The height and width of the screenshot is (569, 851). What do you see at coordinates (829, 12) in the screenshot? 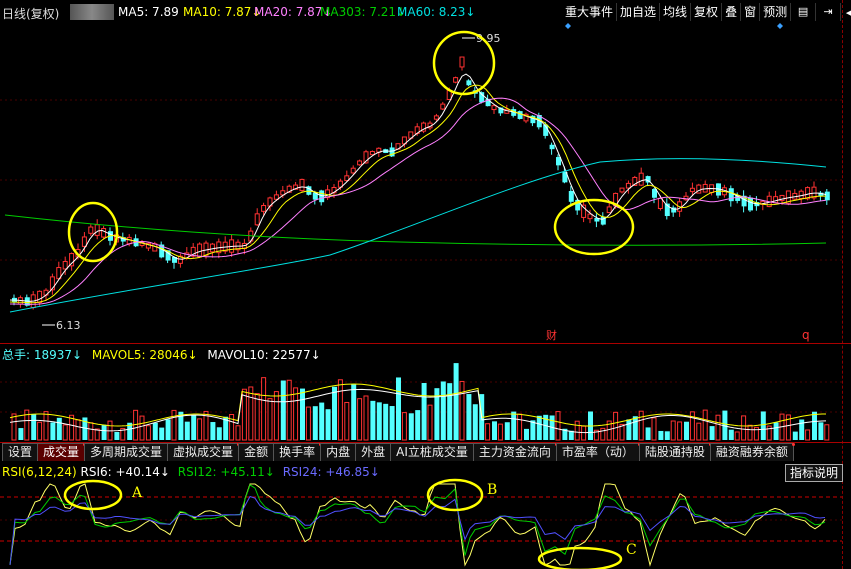
I see `exit-icon: ⇥` at bounding box center [829, 12].